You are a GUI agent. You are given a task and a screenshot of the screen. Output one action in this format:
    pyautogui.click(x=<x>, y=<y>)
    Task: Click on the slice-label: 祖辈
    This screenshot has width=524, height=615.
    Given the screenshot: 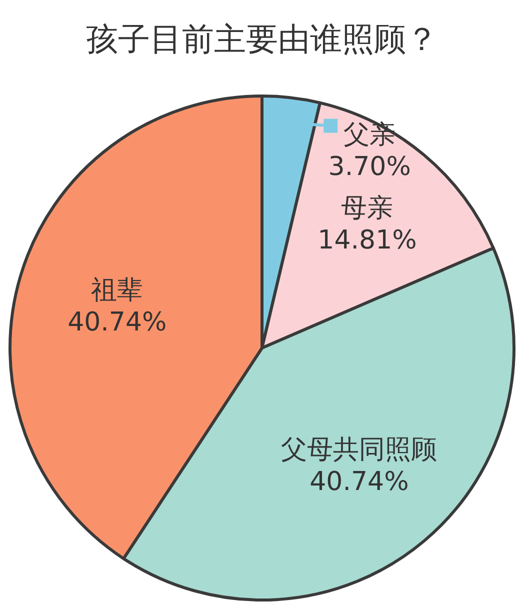 What is the action you would take?
    pyautogui.click(x=117, y=291)
    